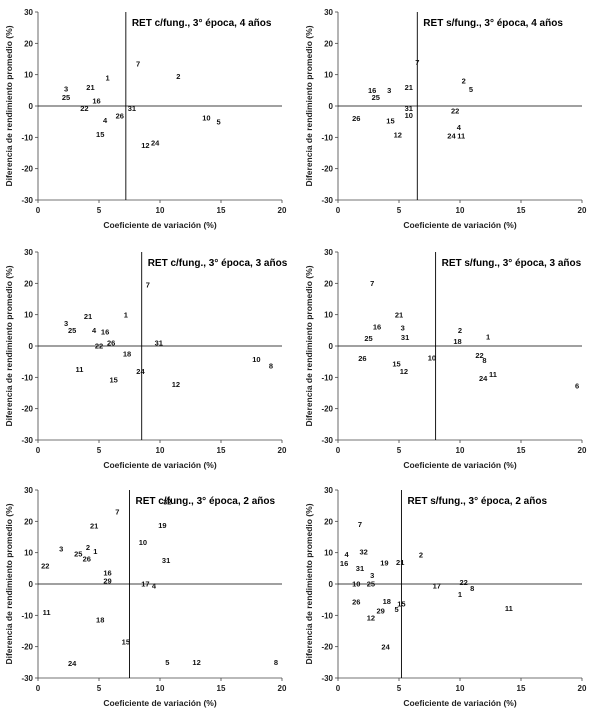  I want to click on panel-title: RET c/fung., 3° época, 3 años, so click(218, 263).